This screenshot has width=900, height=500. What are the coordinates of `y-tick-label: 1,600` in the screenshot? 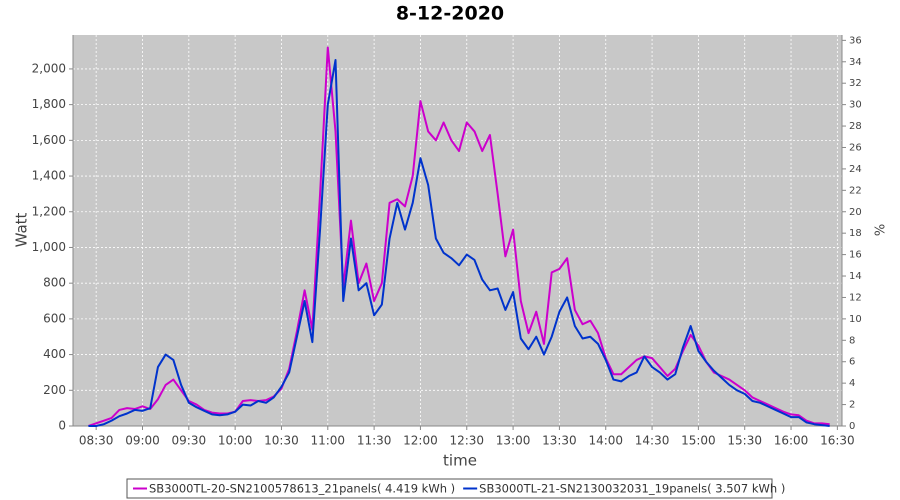 It's located at (49, 140).